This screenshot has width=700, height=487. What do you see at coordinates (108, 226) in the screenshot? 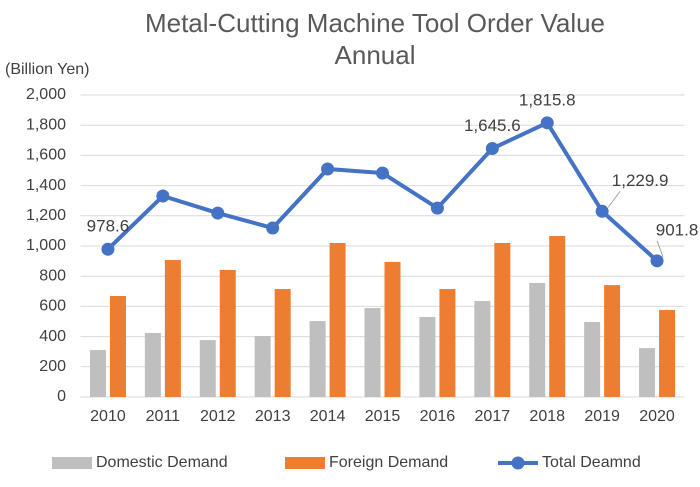
I see `data-label: 978.6` at bounding box center [108, 226].